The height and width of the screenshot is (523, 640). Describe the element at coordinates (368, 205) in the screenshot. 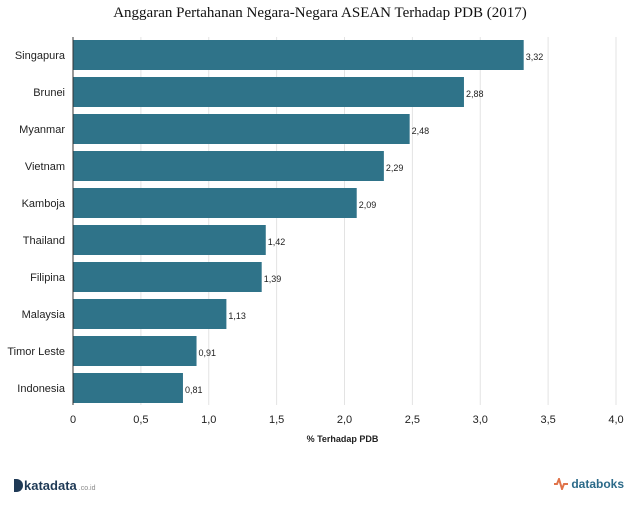

I see `value-label: 2,09` at that location.